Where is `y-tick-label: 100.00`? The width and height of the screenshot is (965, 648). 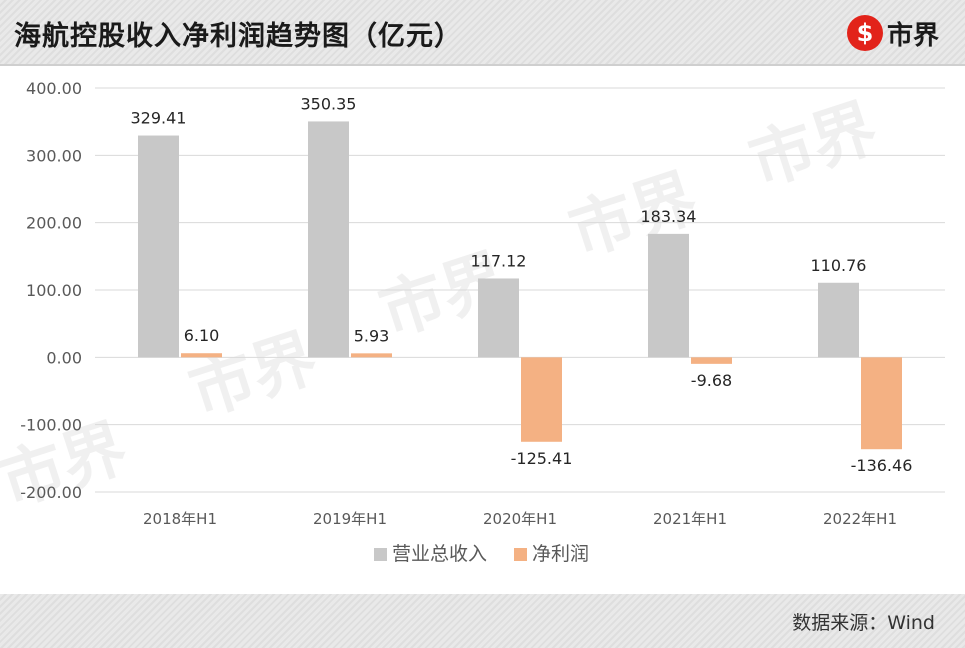
y-tick-label: 100.00 is located at coordinates (54, 290).